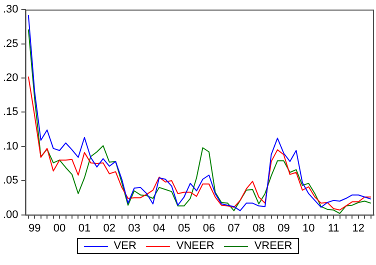  What do you see at coordinates (358, 228) in the screenshot?
I see `x-tick-label: 12` at bounding box center [358, 228].